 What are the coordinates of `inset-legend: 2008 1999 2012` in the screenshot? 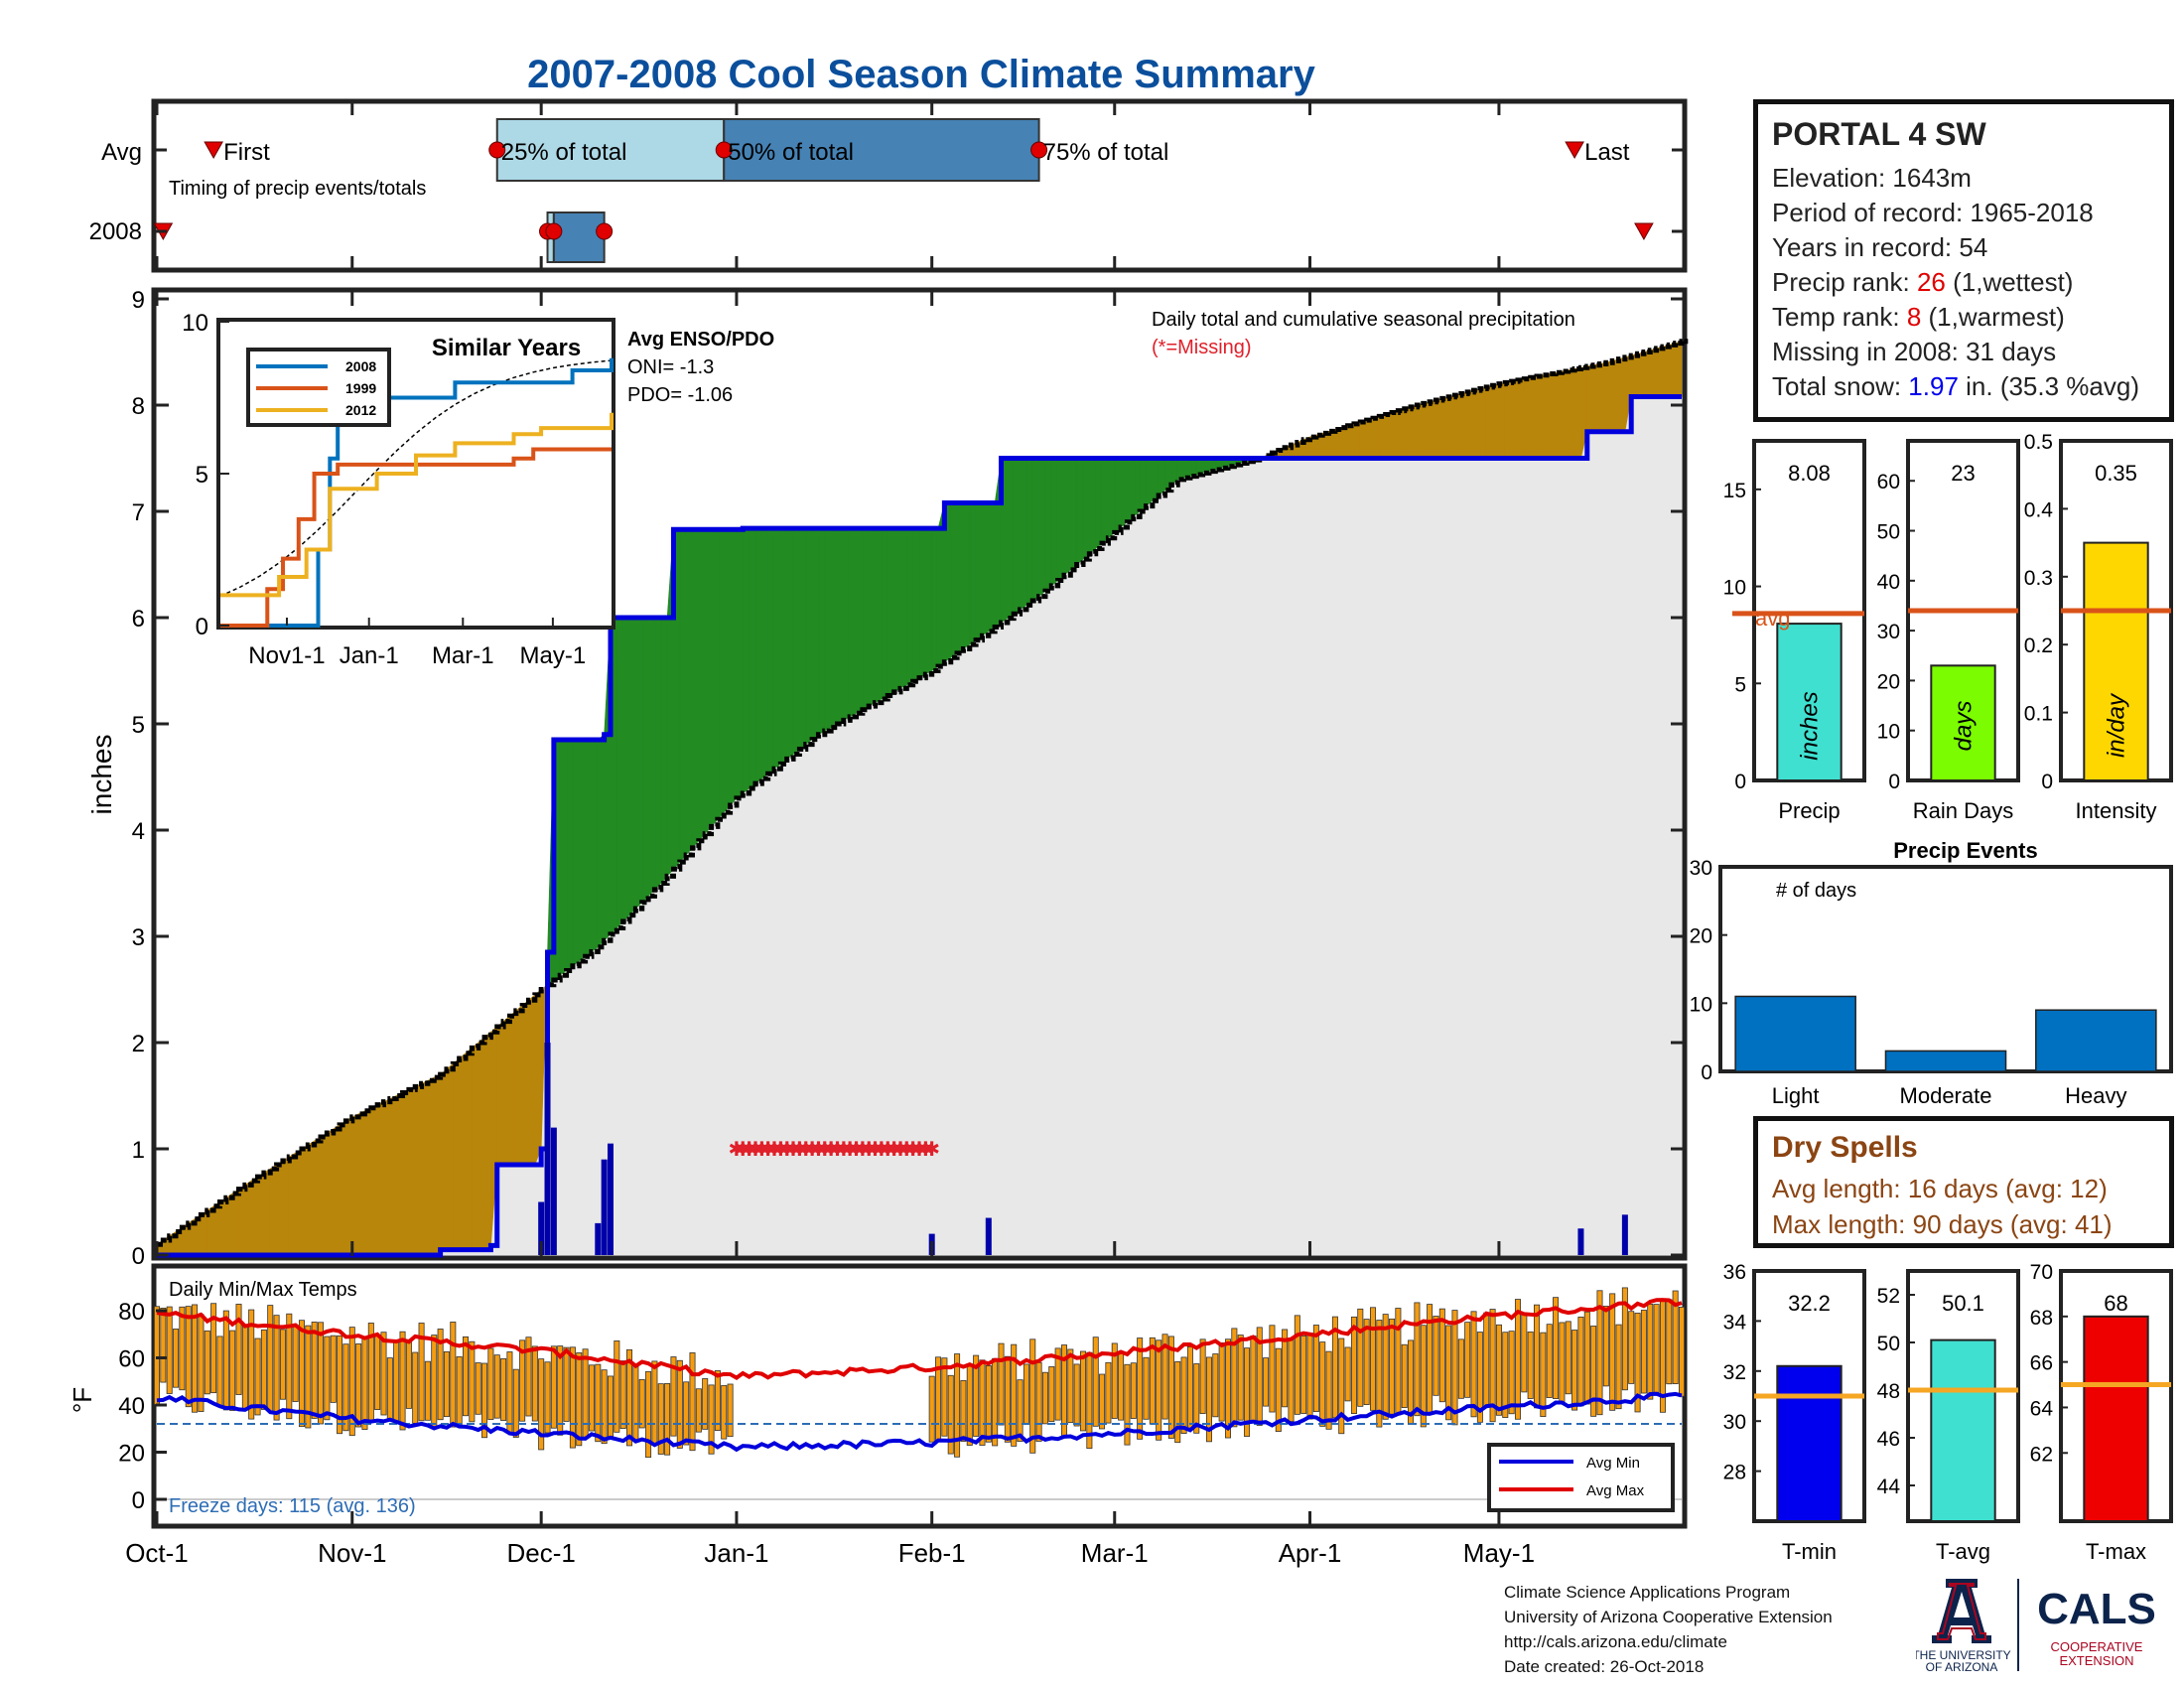 It's located at (318, 387).